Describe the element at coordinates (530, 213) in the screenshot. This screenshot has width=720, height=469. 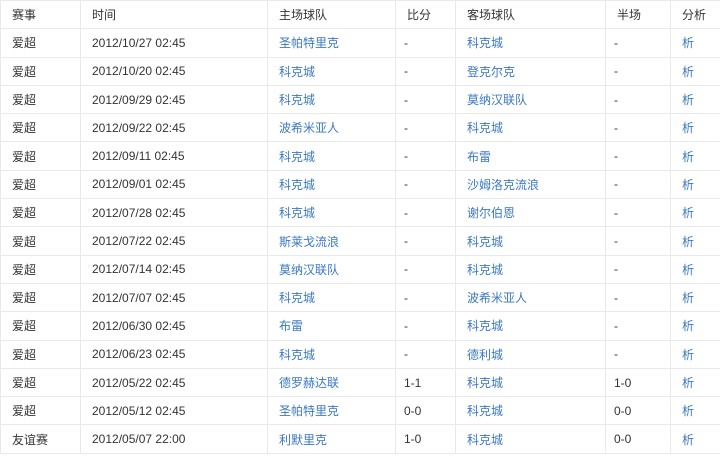
I see `away-team-cell: 谢尔伯恩` at that location.